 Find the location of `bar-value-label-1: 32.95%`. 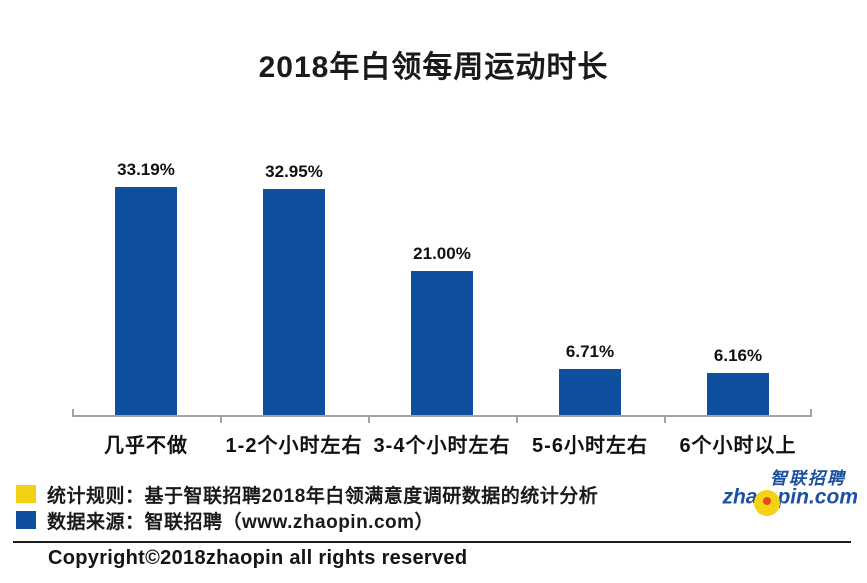

bar-value-label-1: 32.95% is located at coordinates (294, 171).